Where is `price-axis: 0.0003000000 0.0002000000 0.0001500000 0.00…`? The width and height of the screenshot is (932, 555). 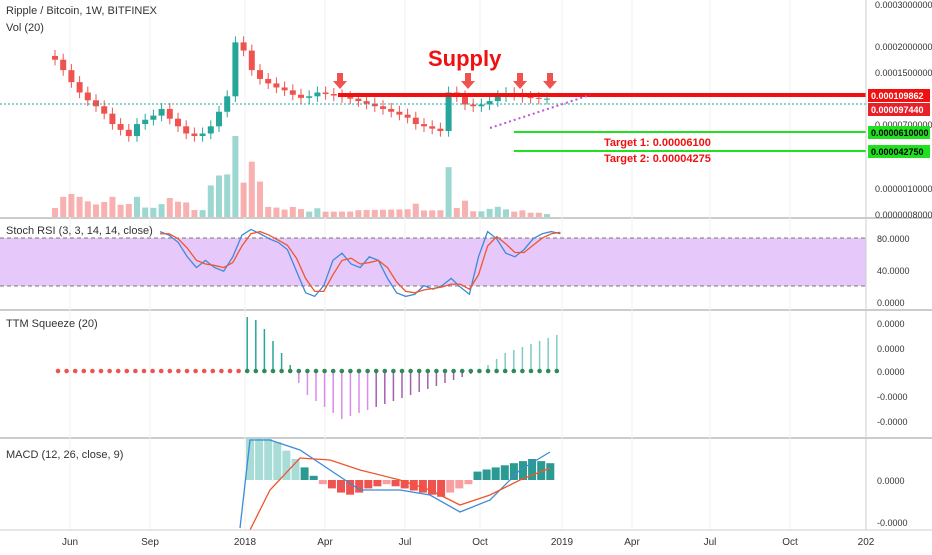 price-axis: 0.0003000000 0.0002000000 0.0001500000 0.00… is located at coordinates (903, 264).